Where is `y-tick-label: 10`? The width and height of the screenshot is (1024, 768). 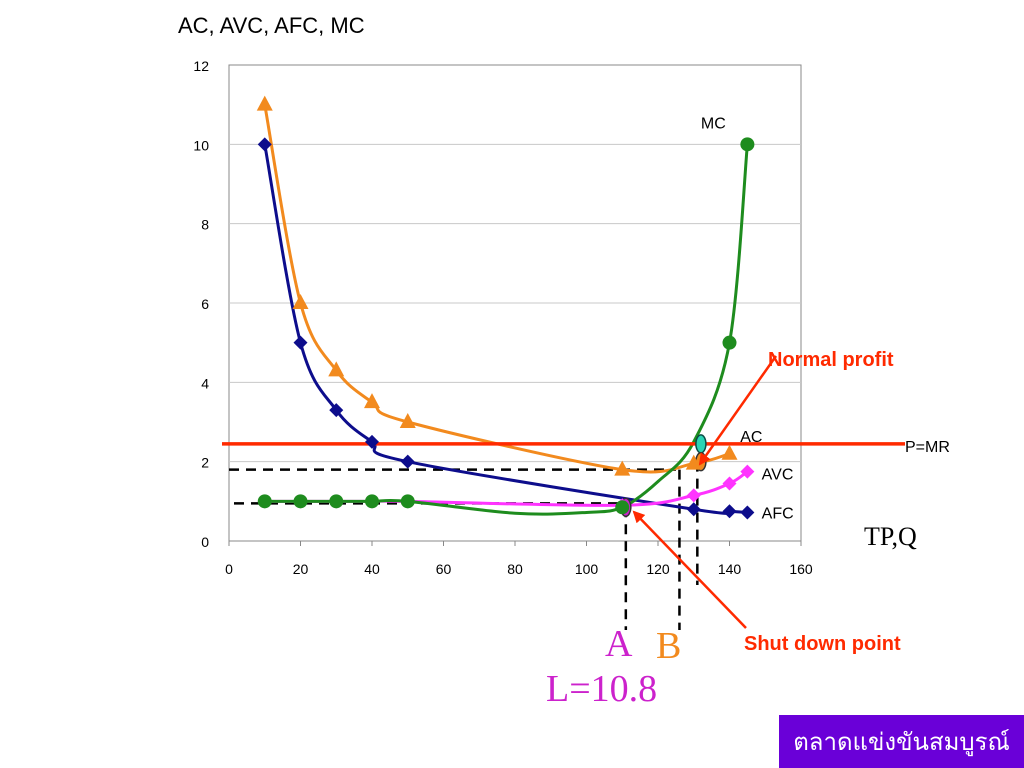 y-tick-label: 10 is located at coordinates (201, 145).